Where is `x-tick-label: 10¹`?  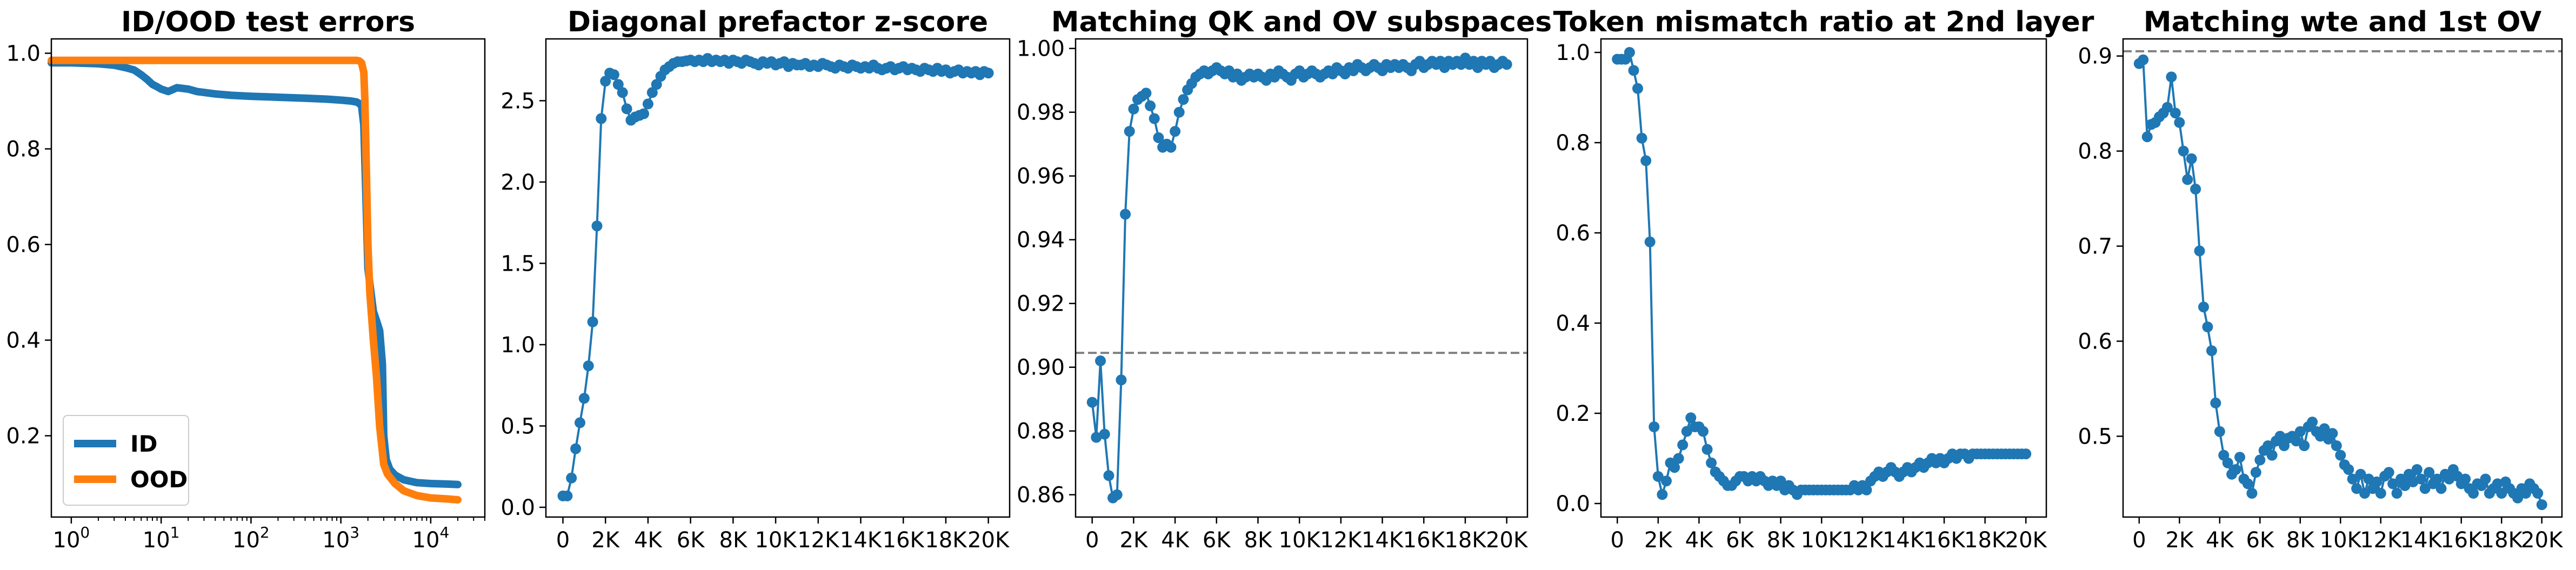 x-tick-label: 10¹ is located at coordinates (161, 538).